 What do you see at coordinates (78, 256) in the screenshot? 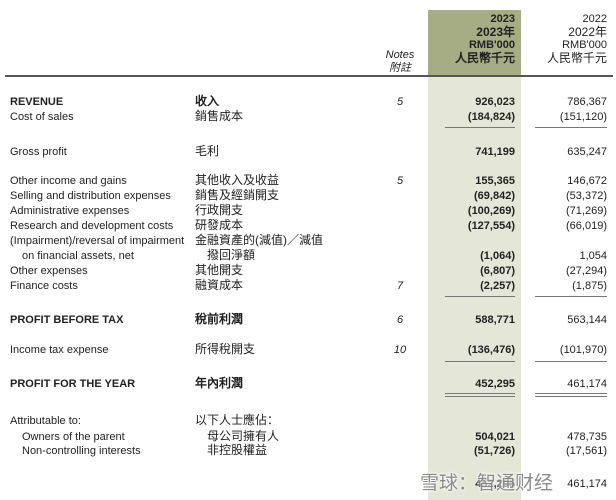
I see `row-label: on financial assets, net` at bounding box center [78, 256].